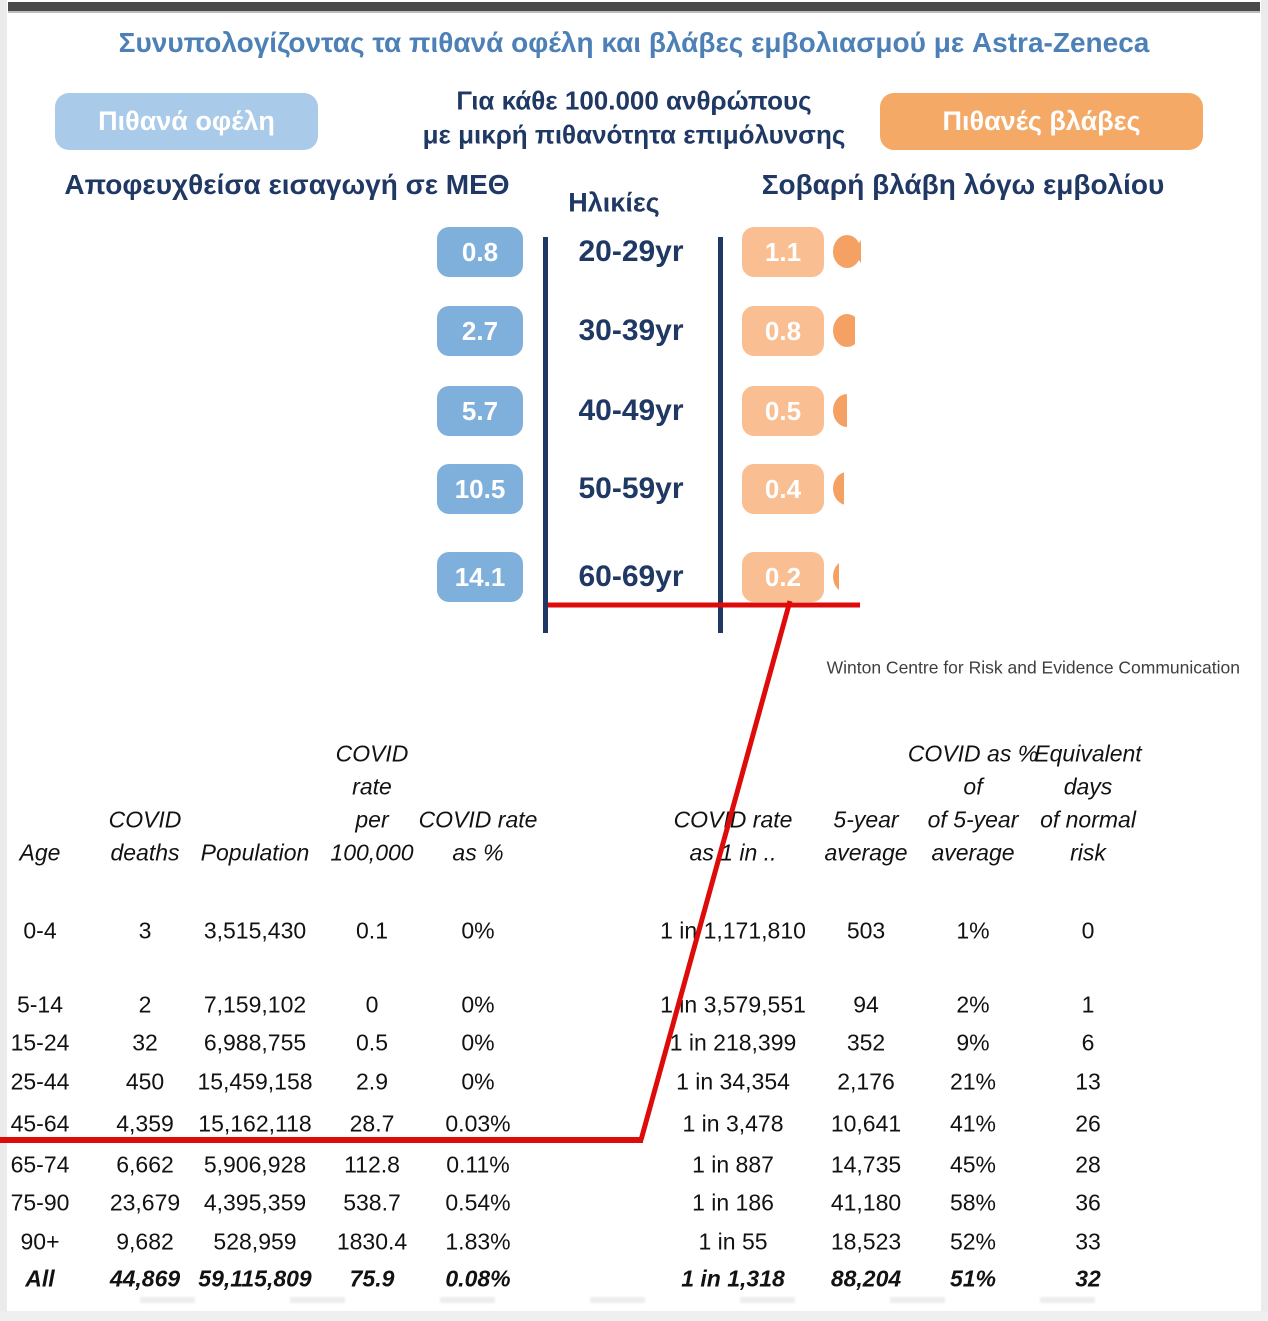  I want to click on table-header-cell: 5-year, so click(866, 819).